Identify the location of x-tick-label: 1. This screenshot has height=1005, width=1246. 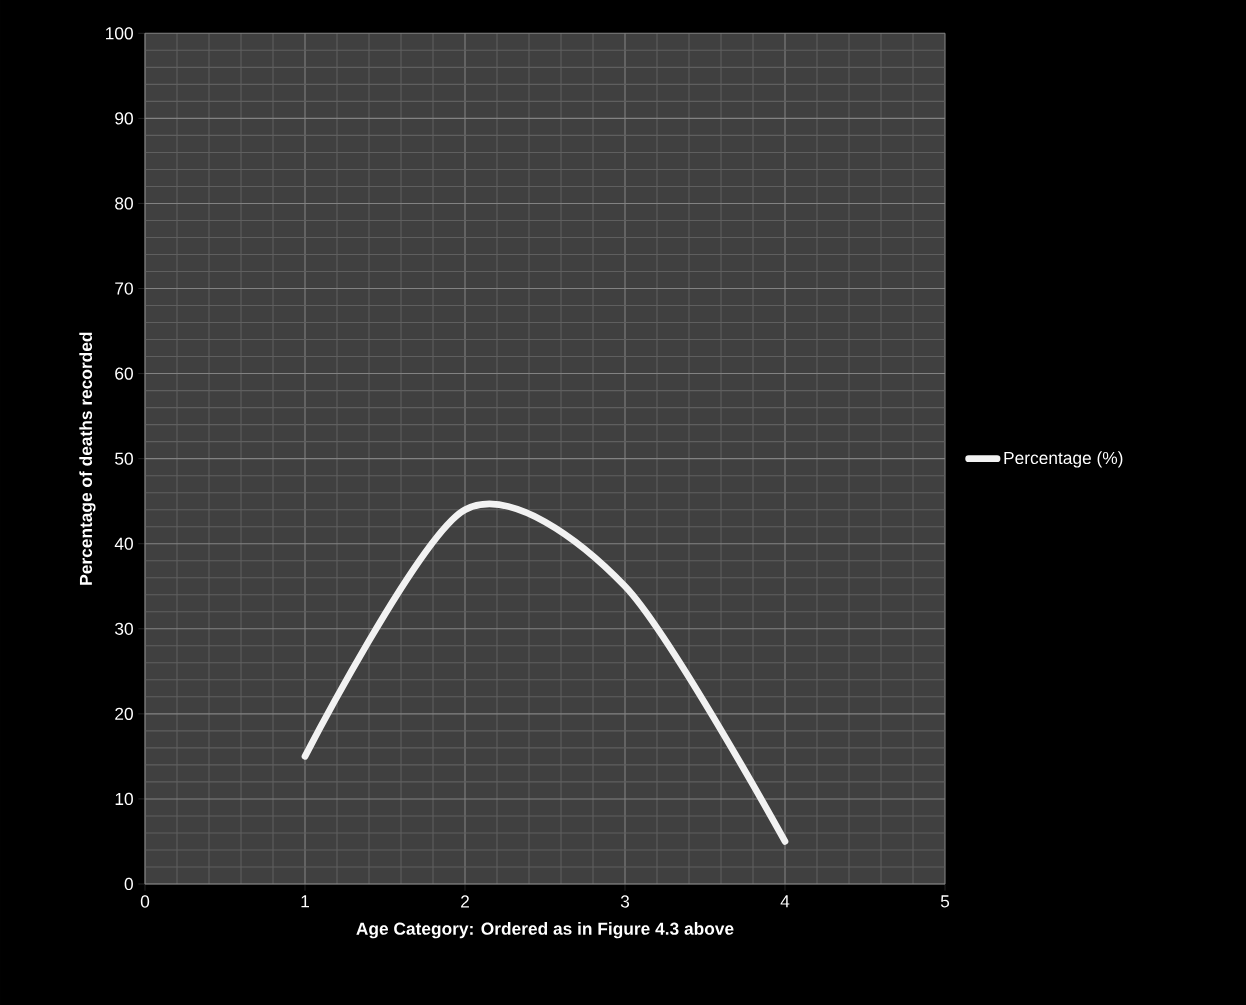
(305, 901).